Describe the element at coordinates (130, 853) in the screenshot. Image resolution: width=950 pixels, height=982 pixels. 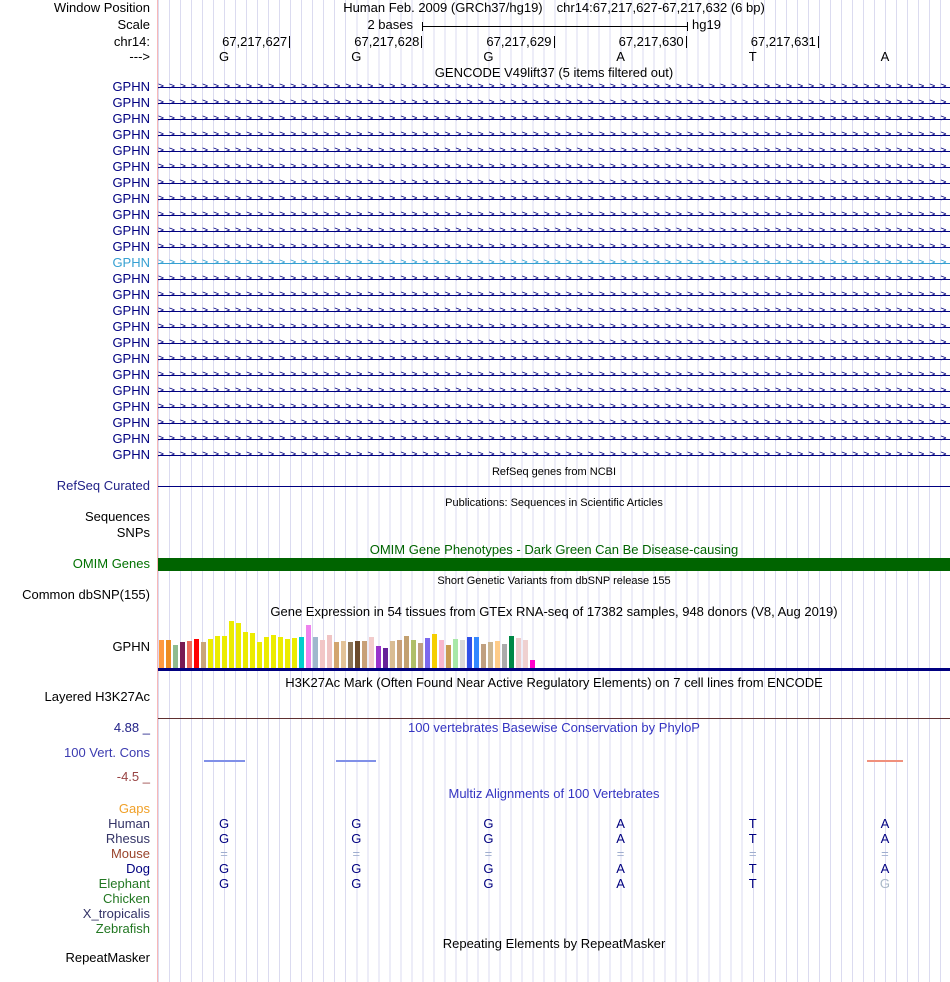
I see `multiz-row-label: Mouse` at that location.